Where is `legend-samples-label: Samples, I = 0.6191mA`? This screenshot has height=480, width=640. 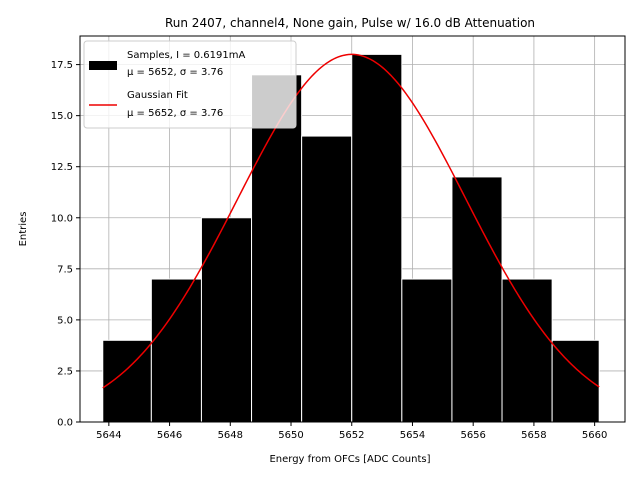
legend-samples-label: Samples, I = 0.6191mA is located at coordinates (186, 55).